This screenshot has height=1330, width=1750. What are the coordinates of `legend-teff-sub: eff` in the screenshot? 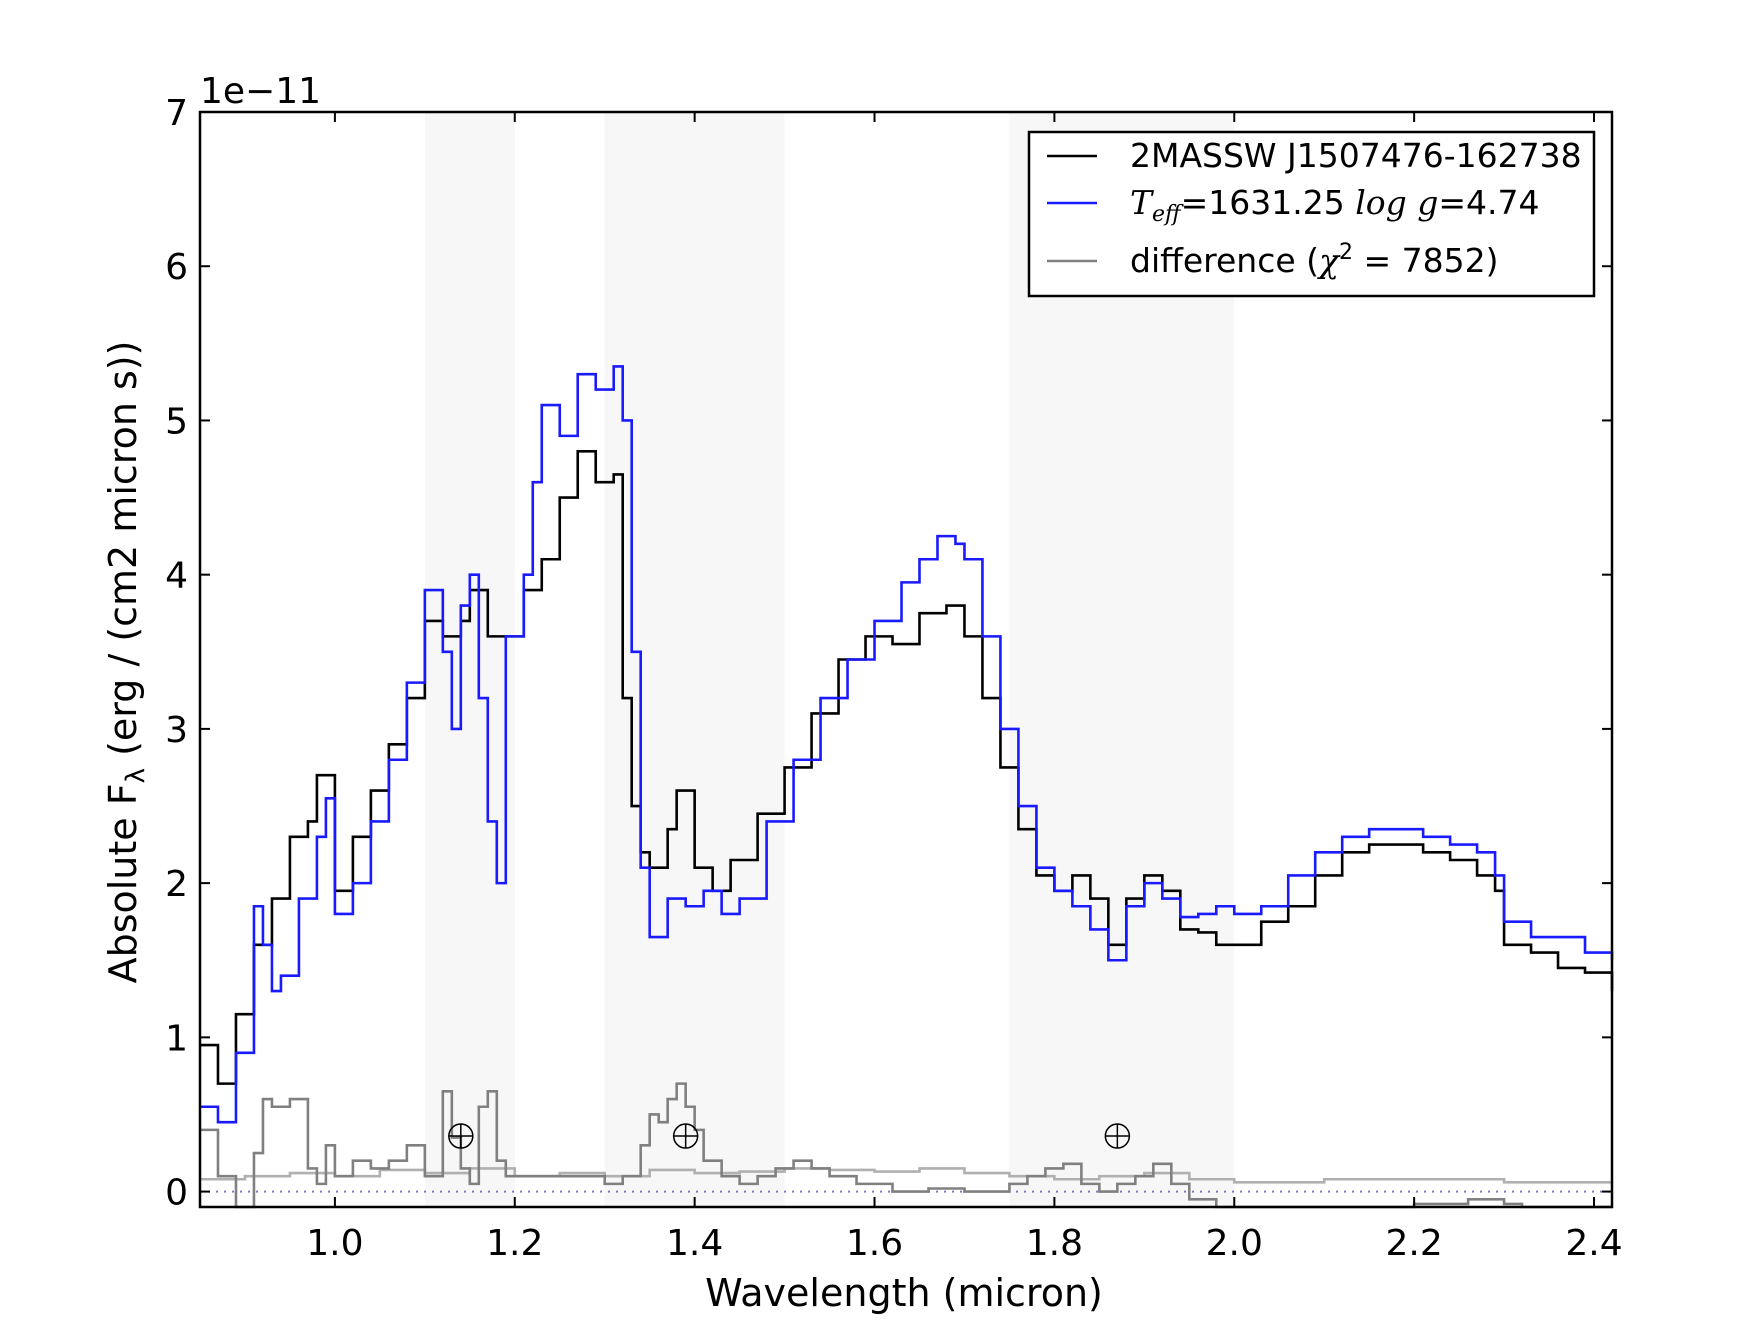 It's located at (1168, 214).